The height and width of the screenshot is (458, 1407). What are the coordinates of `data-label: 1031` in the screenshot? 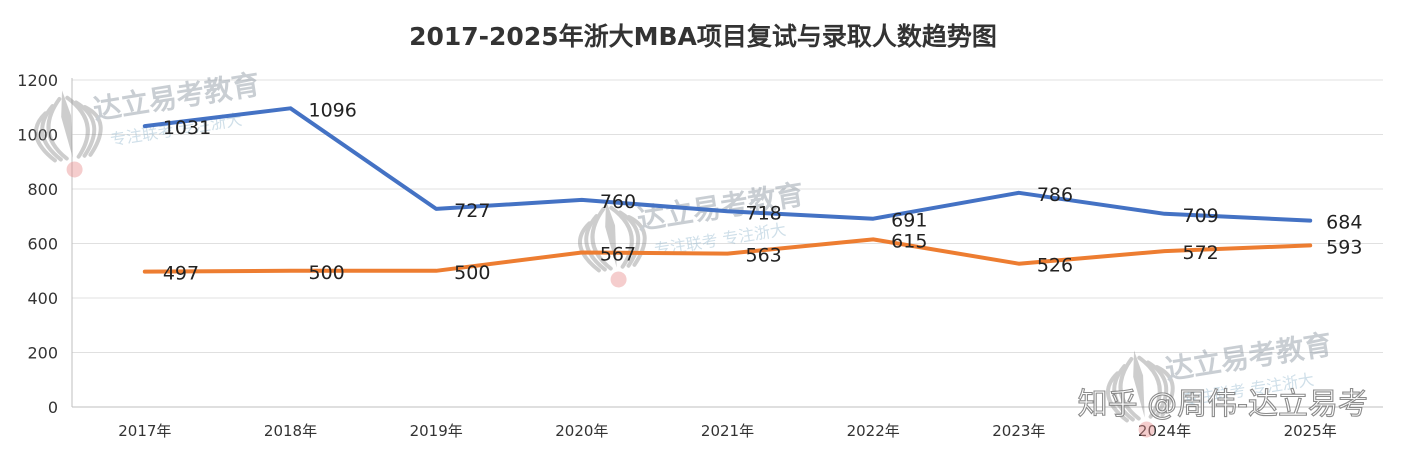 It's located at (187, 128).